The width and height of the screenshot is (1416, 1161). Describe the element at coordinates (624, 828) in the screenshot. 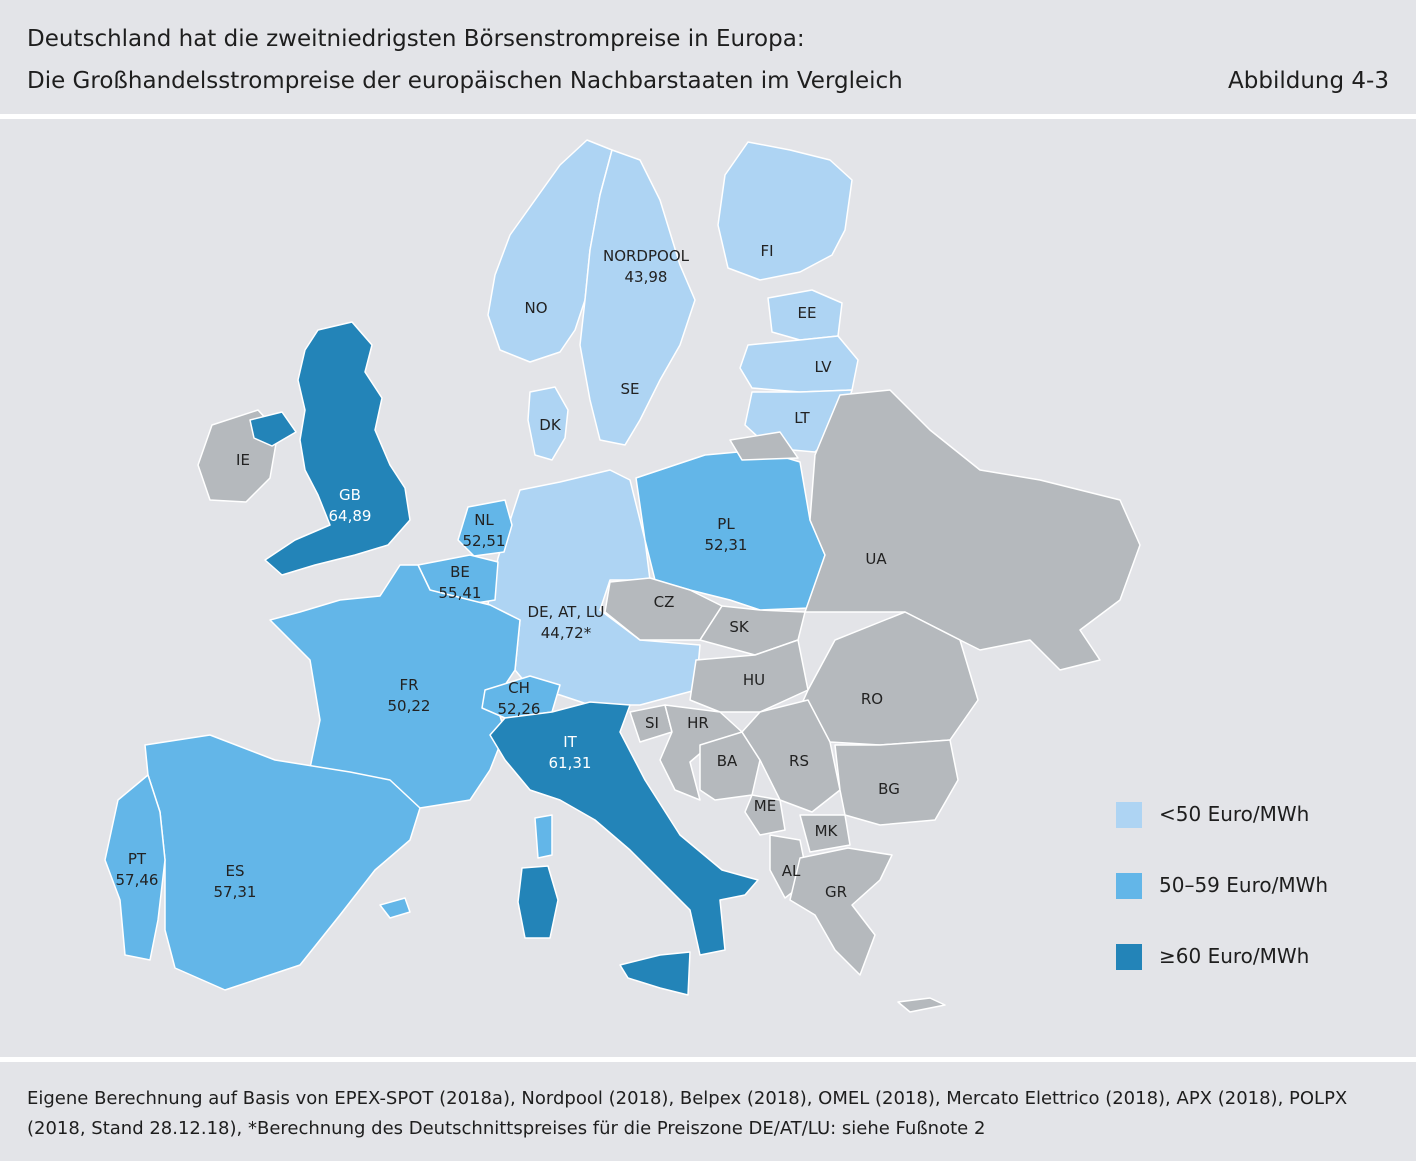

I see `region-it` at that location.